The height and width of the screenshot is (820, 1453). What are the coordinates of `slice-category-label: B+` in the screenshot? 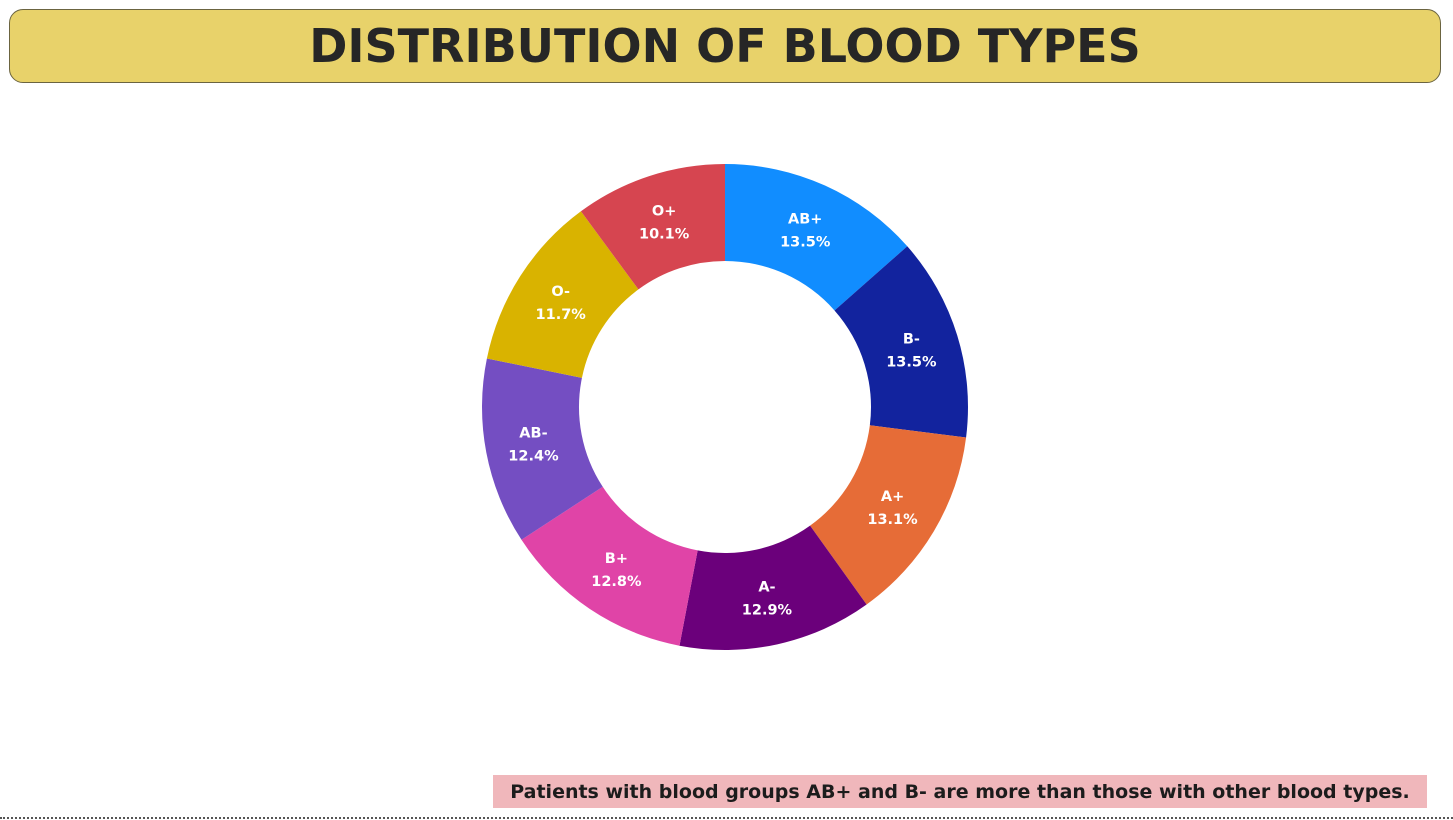 It's located at (616, 559).